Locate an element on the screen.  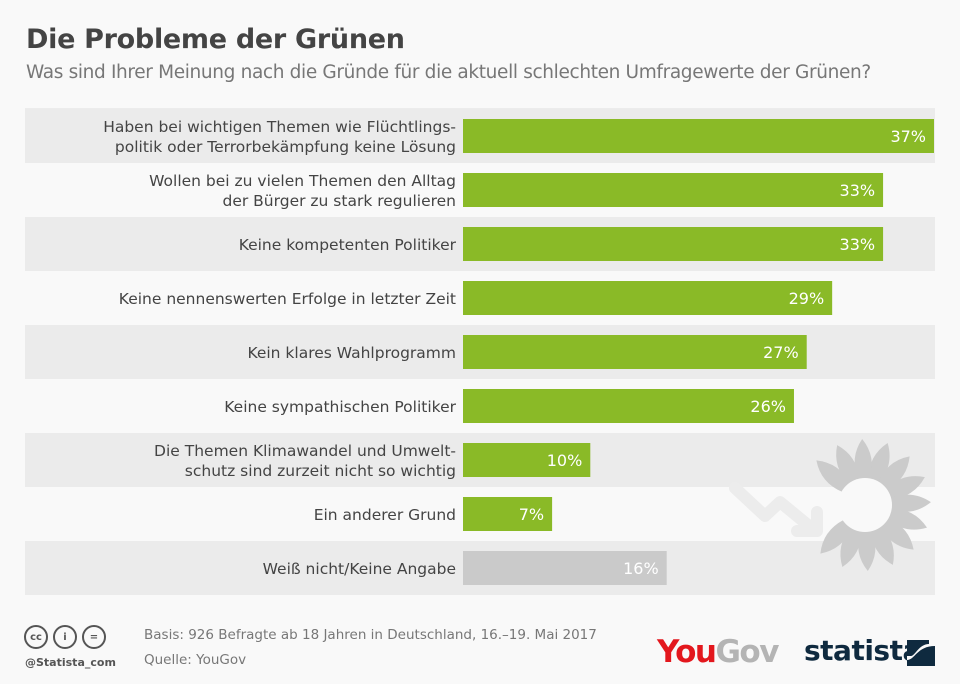
trend-arrowhead is located at coordinates (807, 521).